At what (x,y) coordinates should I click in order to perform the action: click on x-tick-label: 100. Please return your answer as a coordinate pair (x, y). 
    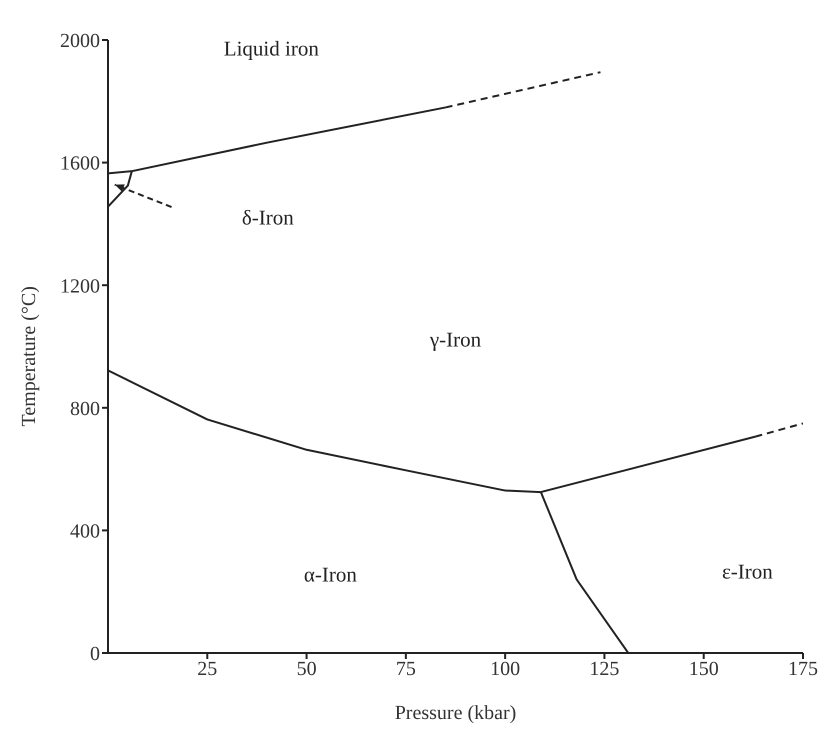
    Looking at the image, I should click on (505, 669).